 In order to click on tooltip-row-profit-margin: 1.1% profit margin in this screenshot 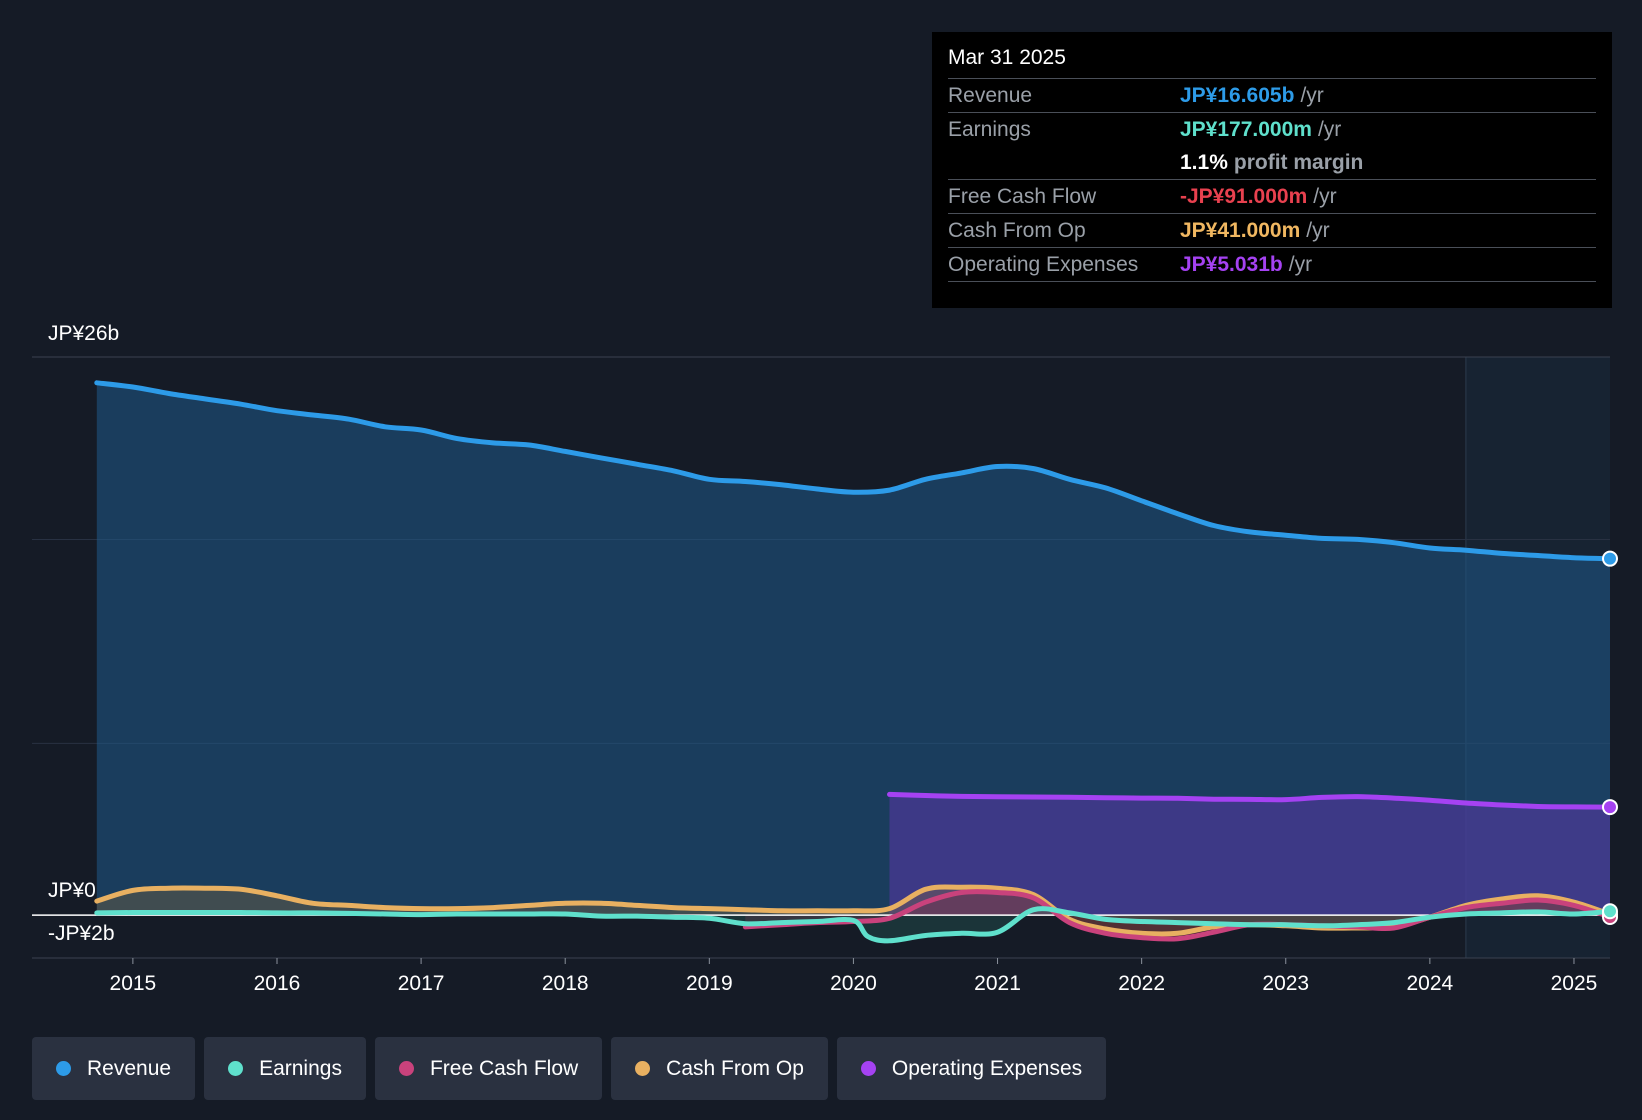, I will do `click(1272, 162)`.